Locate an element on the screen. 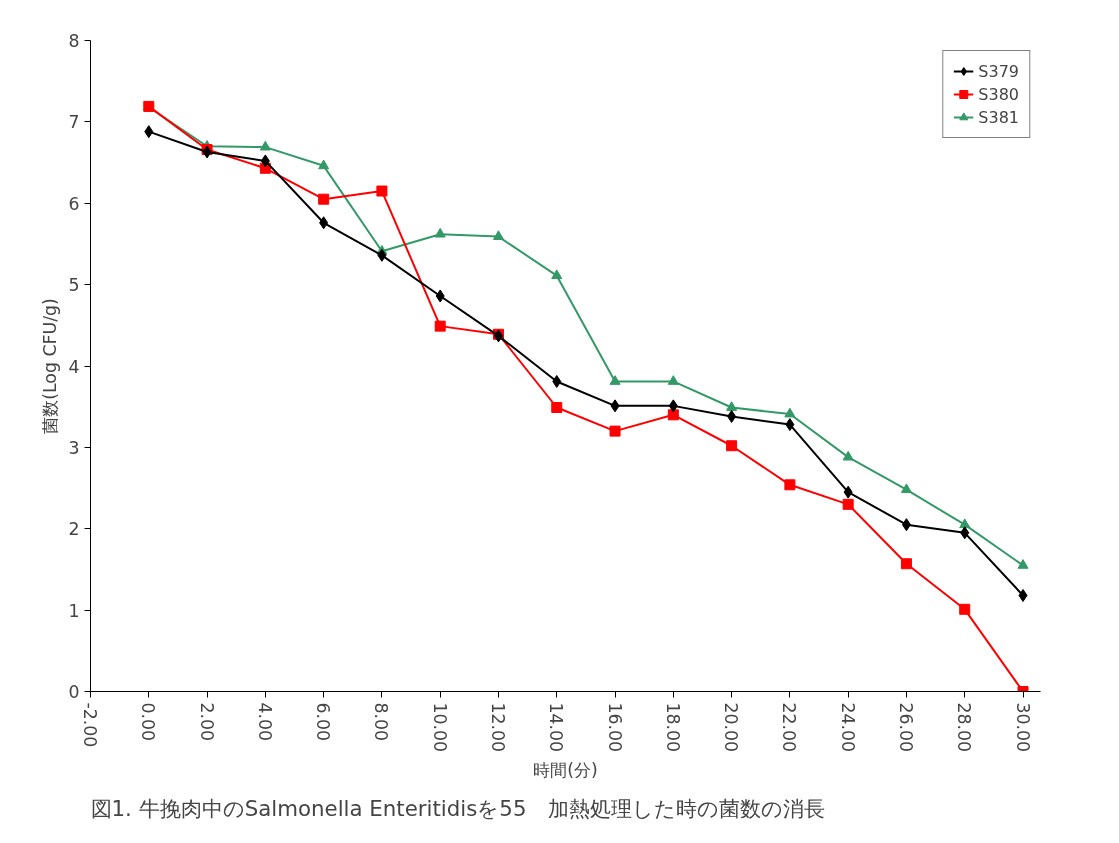 The height and width of the screenshot is (843, 1119). y-tick-label: 6 is located at coordinates (74, 203).